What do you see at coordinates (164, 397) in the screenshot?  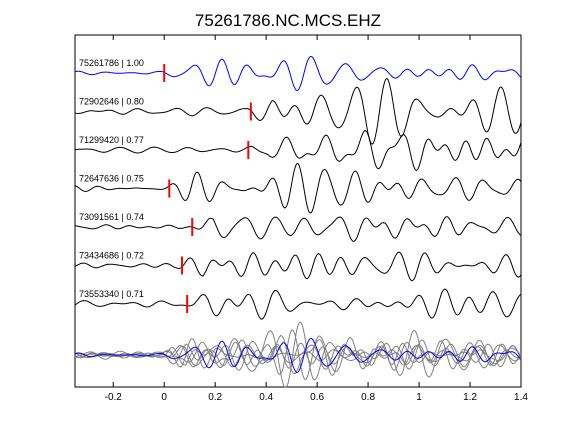 I see `x-tick-label: 0` at bounding box center [164, 397].